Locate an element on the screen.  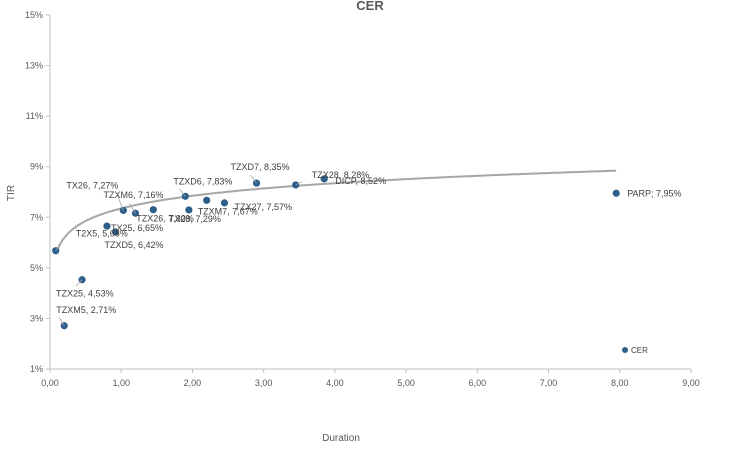
y-tick-label: 5% is located at coordinates (36, 268).